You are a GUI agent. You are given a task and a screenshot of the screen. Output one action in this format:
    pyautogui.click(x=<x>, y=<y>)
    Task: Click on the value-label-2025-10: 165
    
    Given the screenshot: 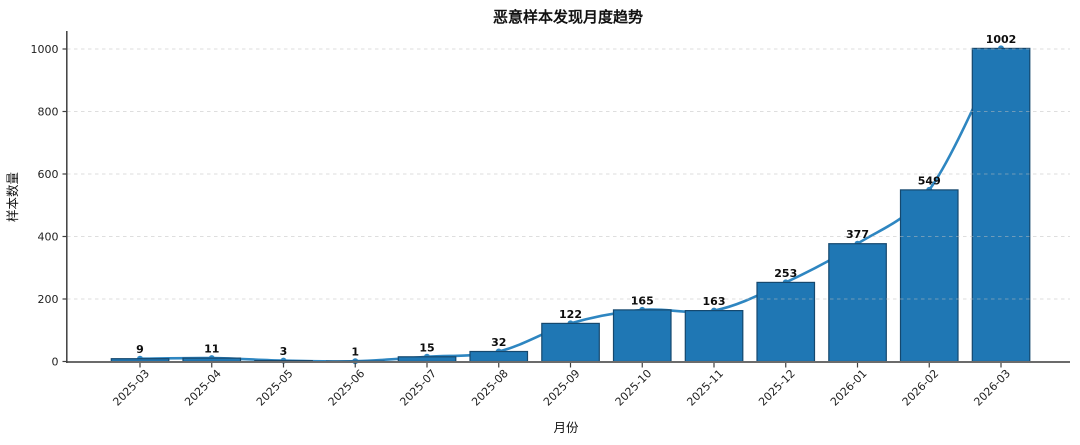 What is the action you would take?
    pyautogui.click(x=642, y=300)
    